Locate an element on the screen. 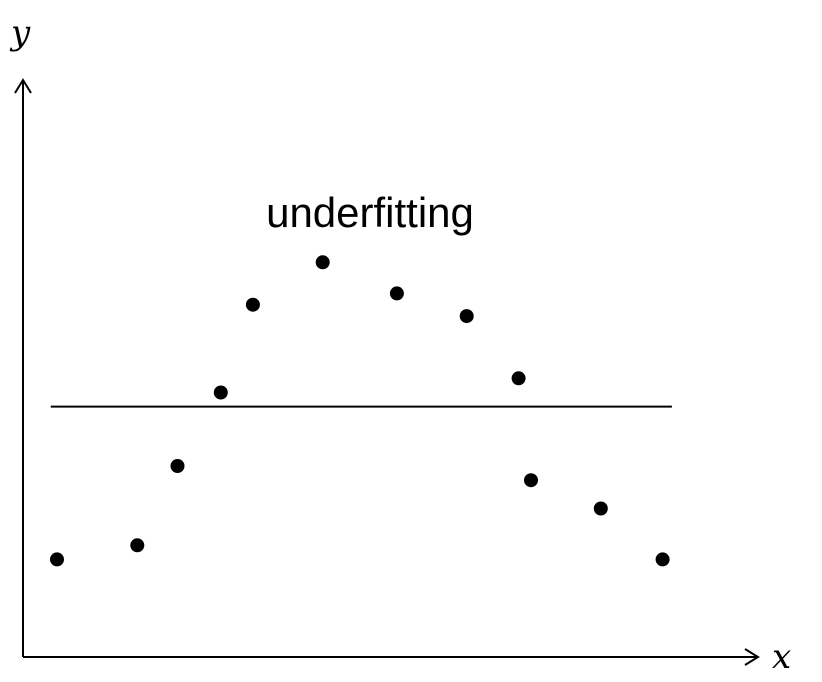 This screenshot has height=682, width=822. y-axis-label: y is located at coordinates (20, 33).